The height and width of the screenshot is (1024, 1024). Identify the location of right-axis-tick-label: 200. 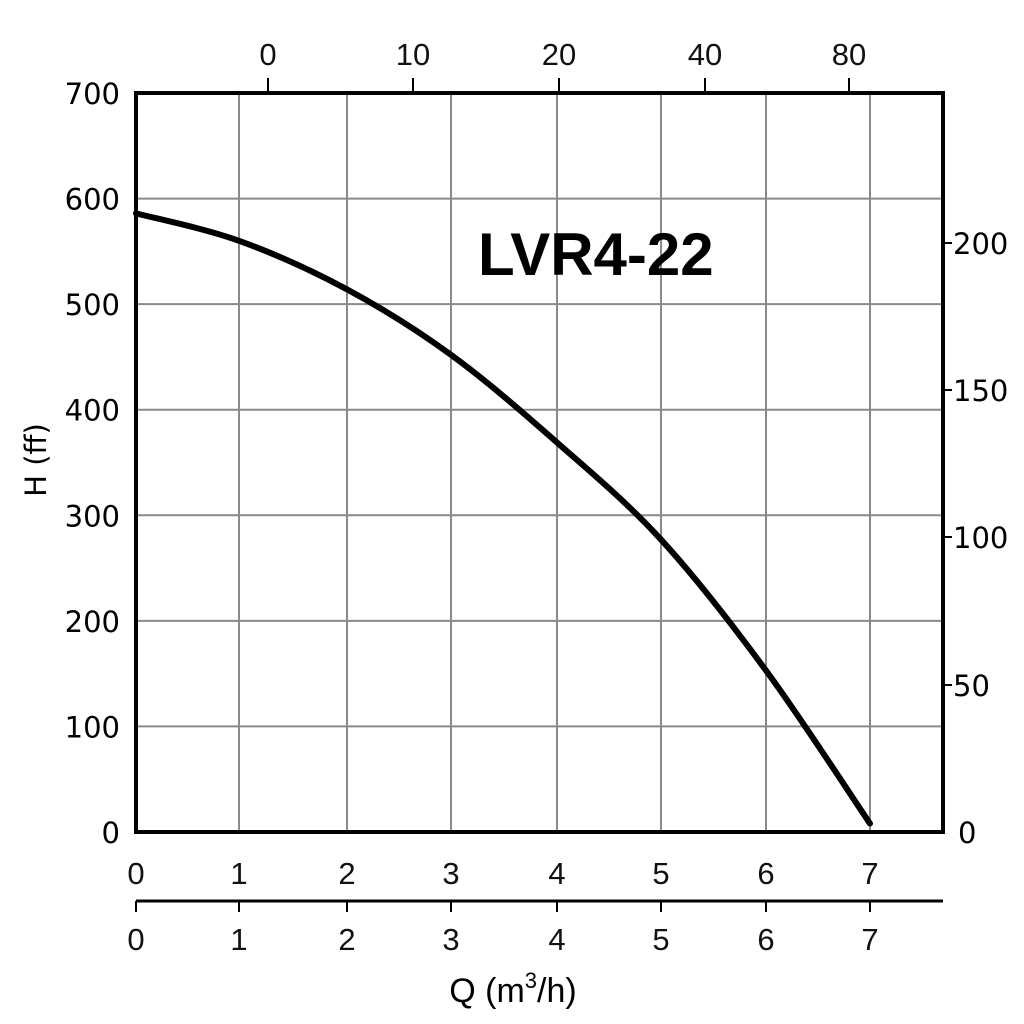
(980, 244).